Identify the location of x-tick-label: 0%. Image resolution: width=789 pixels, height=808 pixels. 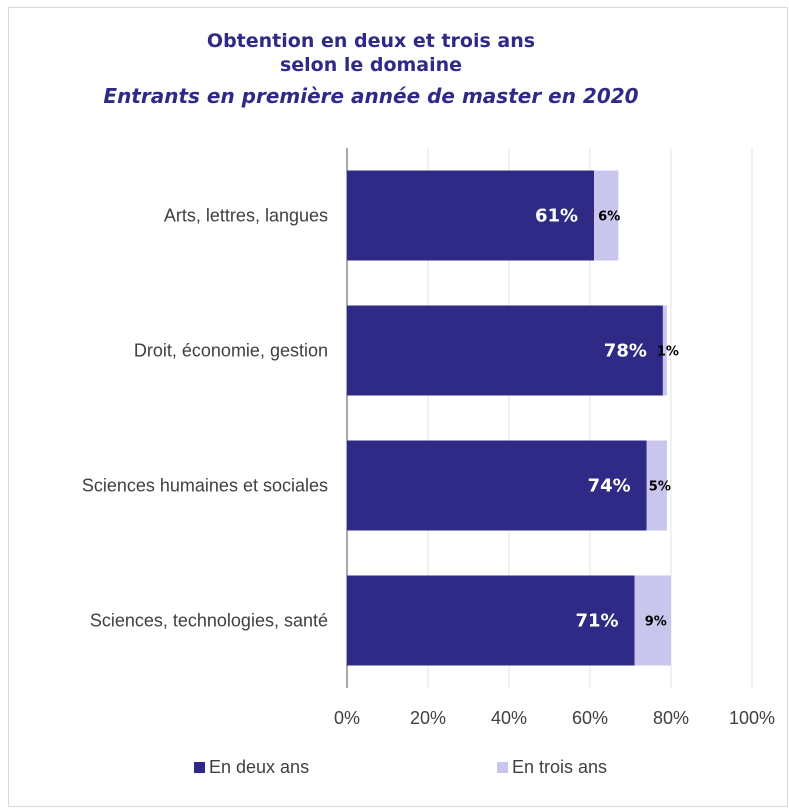
(347, 718).